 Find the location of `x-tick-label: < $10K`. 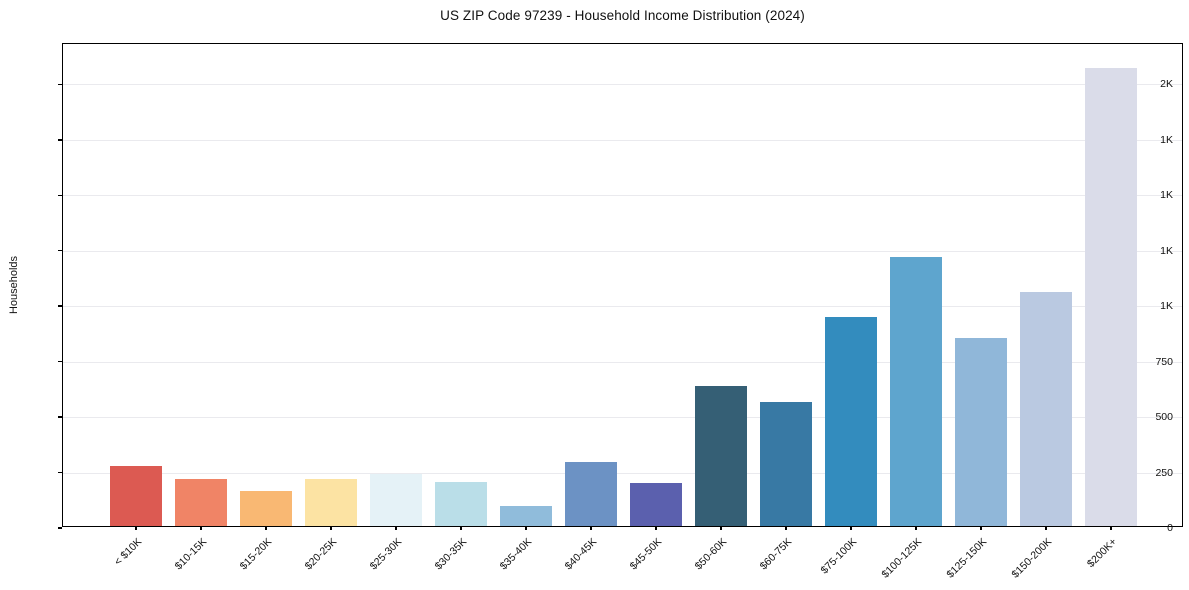

x-tick-label: < $10K is located at coordinates (128, 551).